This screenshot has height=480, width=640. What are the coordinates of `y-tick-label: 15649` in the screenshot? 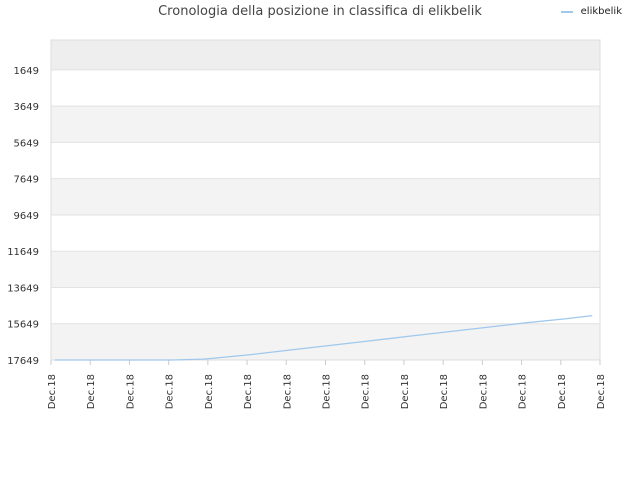 It's located at (23, 325).